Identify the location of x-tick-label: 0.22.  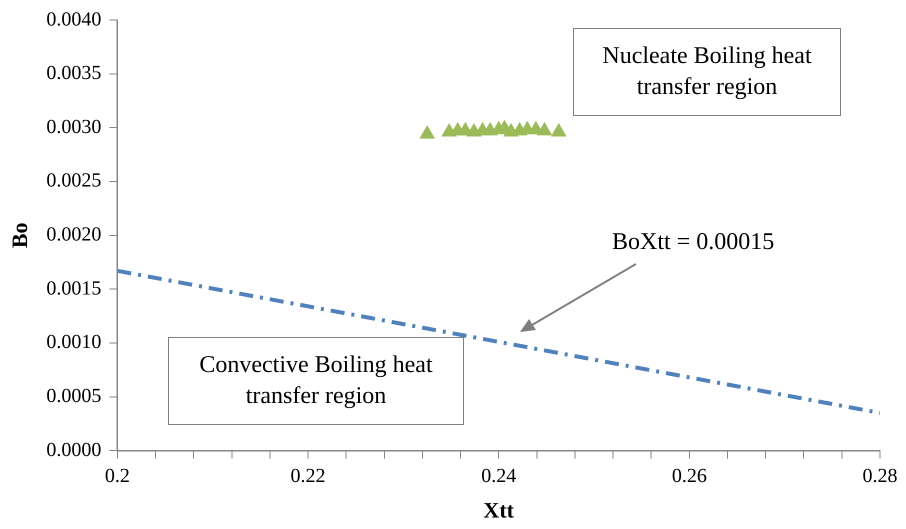
(308, 475).